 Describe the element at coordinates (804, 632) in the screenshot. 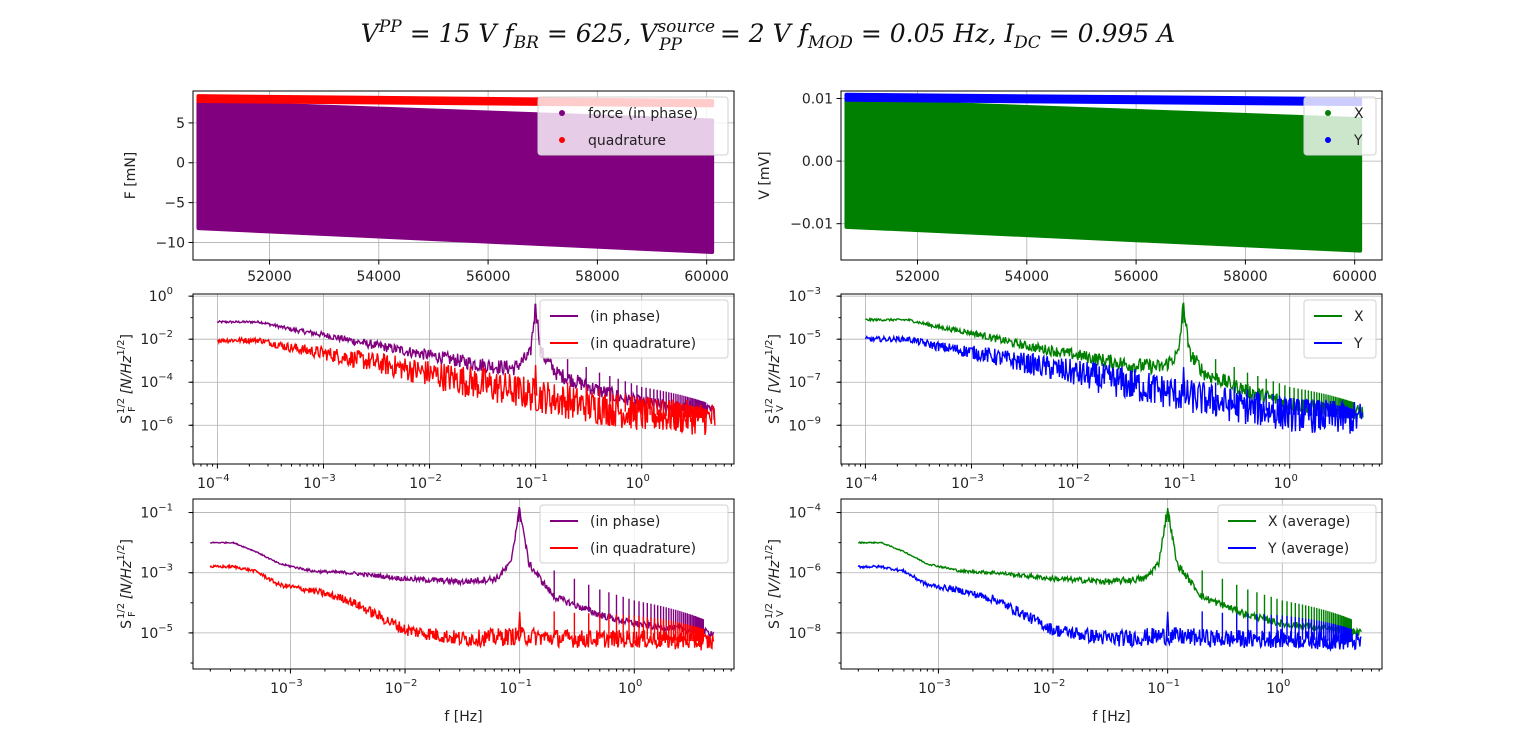

I see `y-tick-label: 10⁻⁸` at that location.